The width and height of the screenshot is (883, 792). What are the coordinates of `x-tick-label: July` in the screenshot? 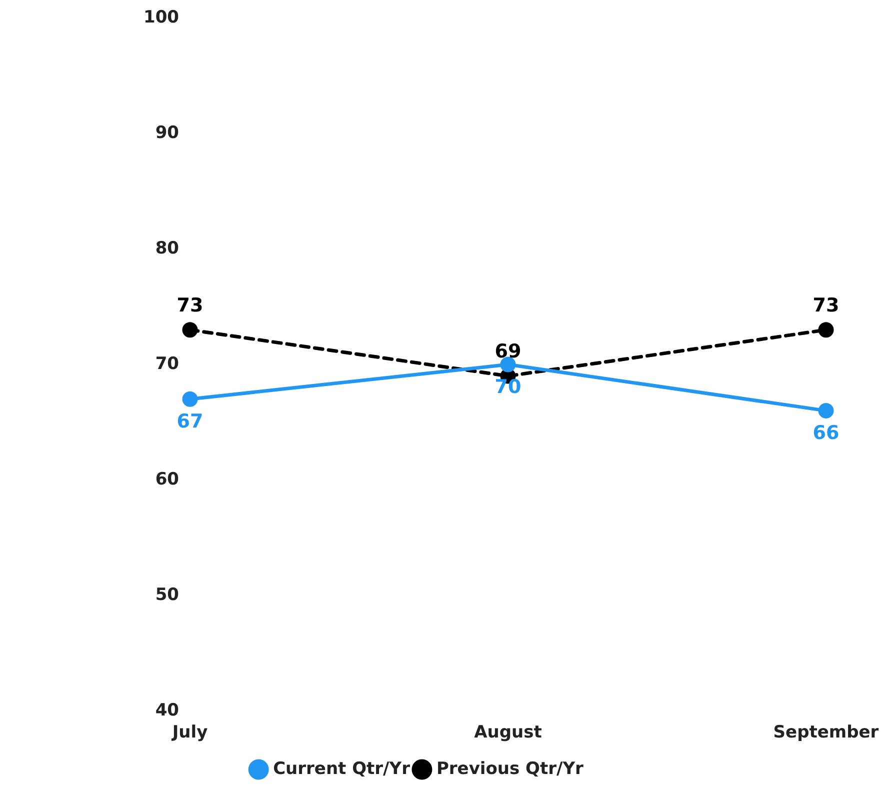 It's located at (189, 732).